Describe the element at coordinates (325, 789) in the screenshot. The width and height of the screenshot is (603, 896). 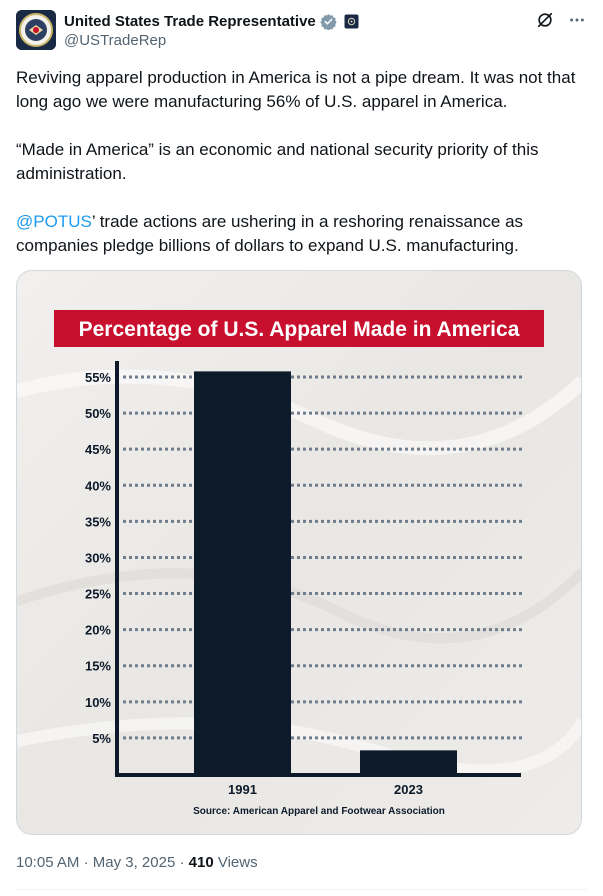
I see `x-category-labels: 1991 2023` at that location.